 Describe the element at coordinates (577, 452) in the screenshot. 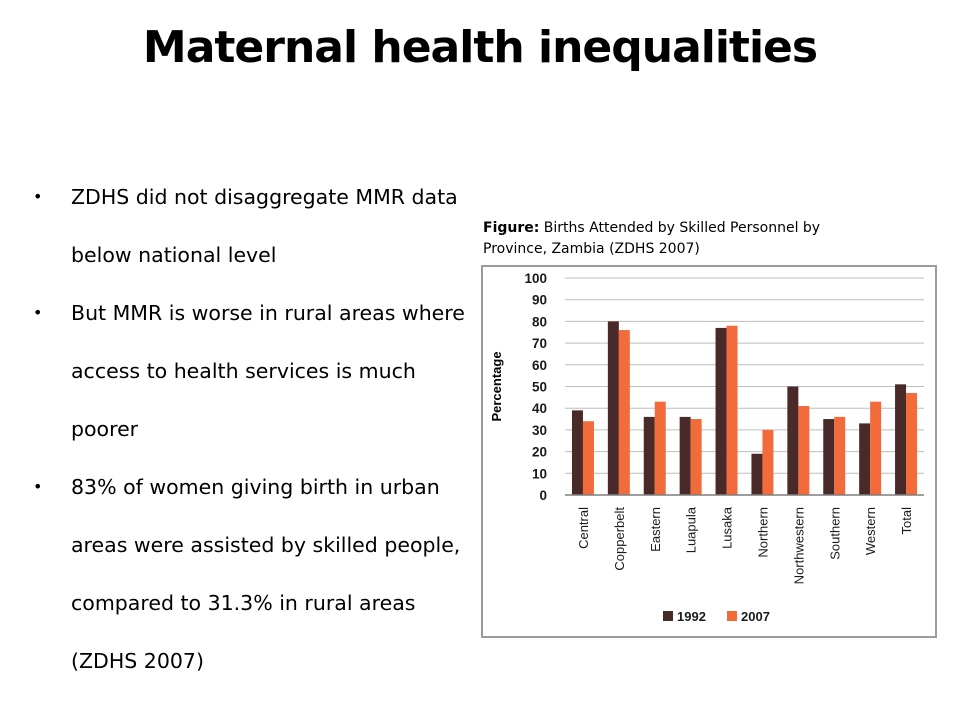

I see `bar-1992-central` at that location.